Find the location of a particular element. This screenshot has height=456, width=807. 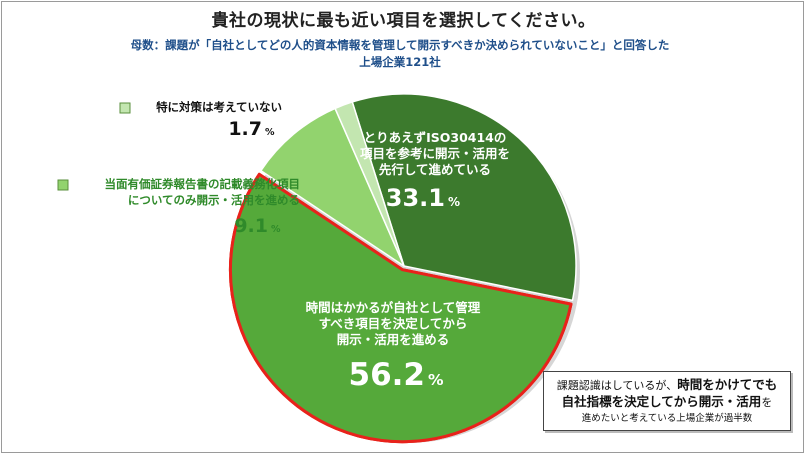

slice-unit-2: % is located at coordinates (436, 380).